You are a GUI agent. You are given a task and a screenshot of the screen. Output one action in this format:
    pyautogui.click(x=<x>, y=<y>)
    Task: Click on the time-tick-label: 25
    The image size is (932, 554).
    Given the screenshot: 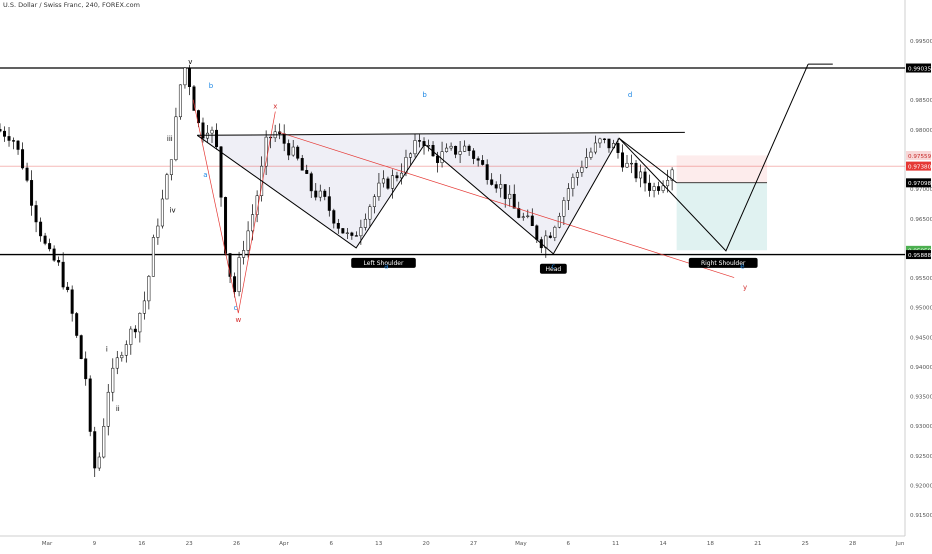 What is the action you would take?
    pyautogui.click(x=806, y=544)
    